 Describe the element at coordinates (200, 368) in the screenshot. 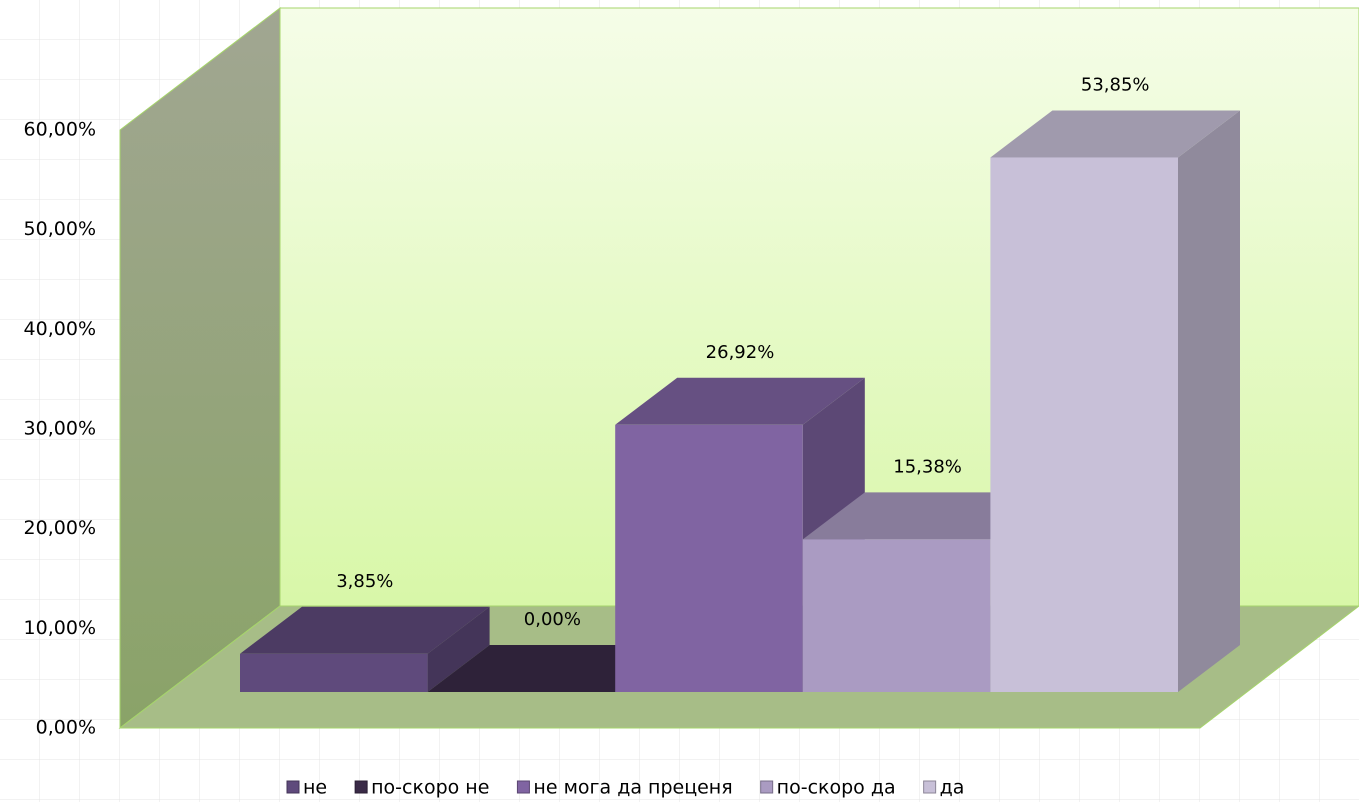

I see `side-wall` at that location.